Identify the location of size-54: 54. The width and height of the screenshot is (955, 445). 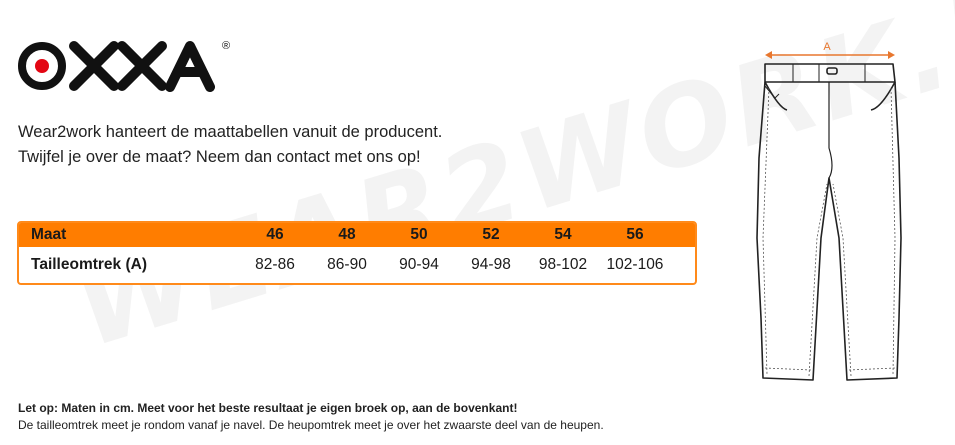
(563, 234).